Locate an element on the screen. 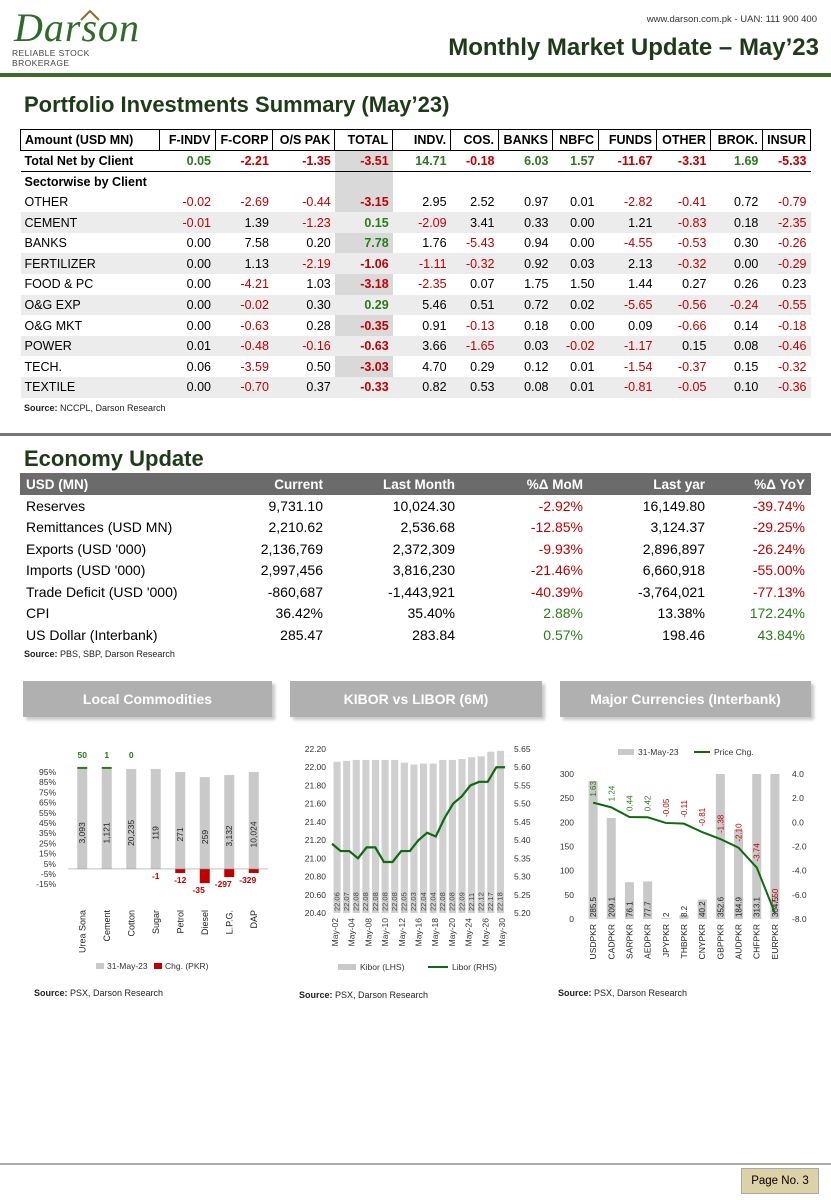  table-cell: 43.84% is located at coordinates (781, 634).